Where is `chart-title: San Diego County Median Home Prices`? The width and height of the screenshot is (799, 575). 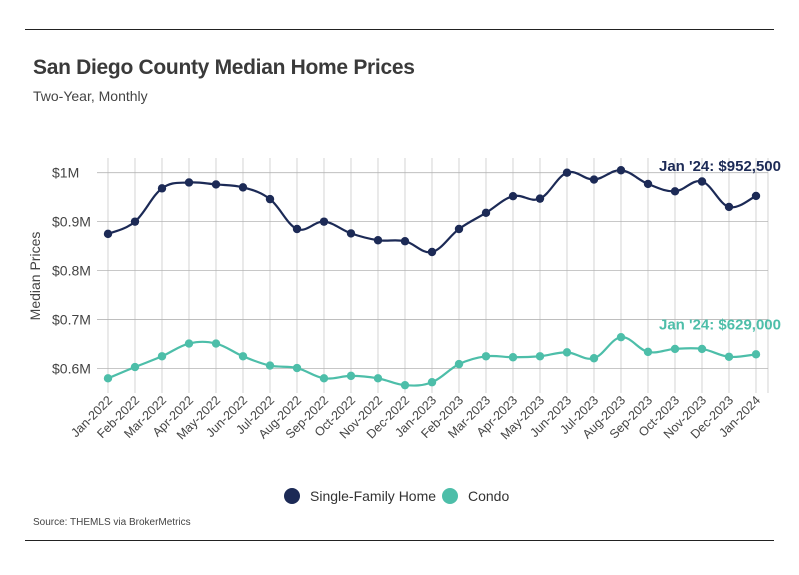 chart-title: San Diego County Median Home Prices is located at coordinates (224, 67).